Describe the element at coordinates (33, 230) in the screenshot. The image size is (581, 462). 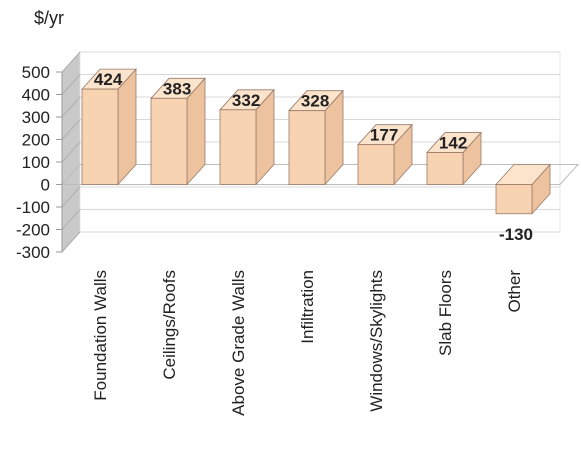
I see `y-tick-label: -200` at that location.